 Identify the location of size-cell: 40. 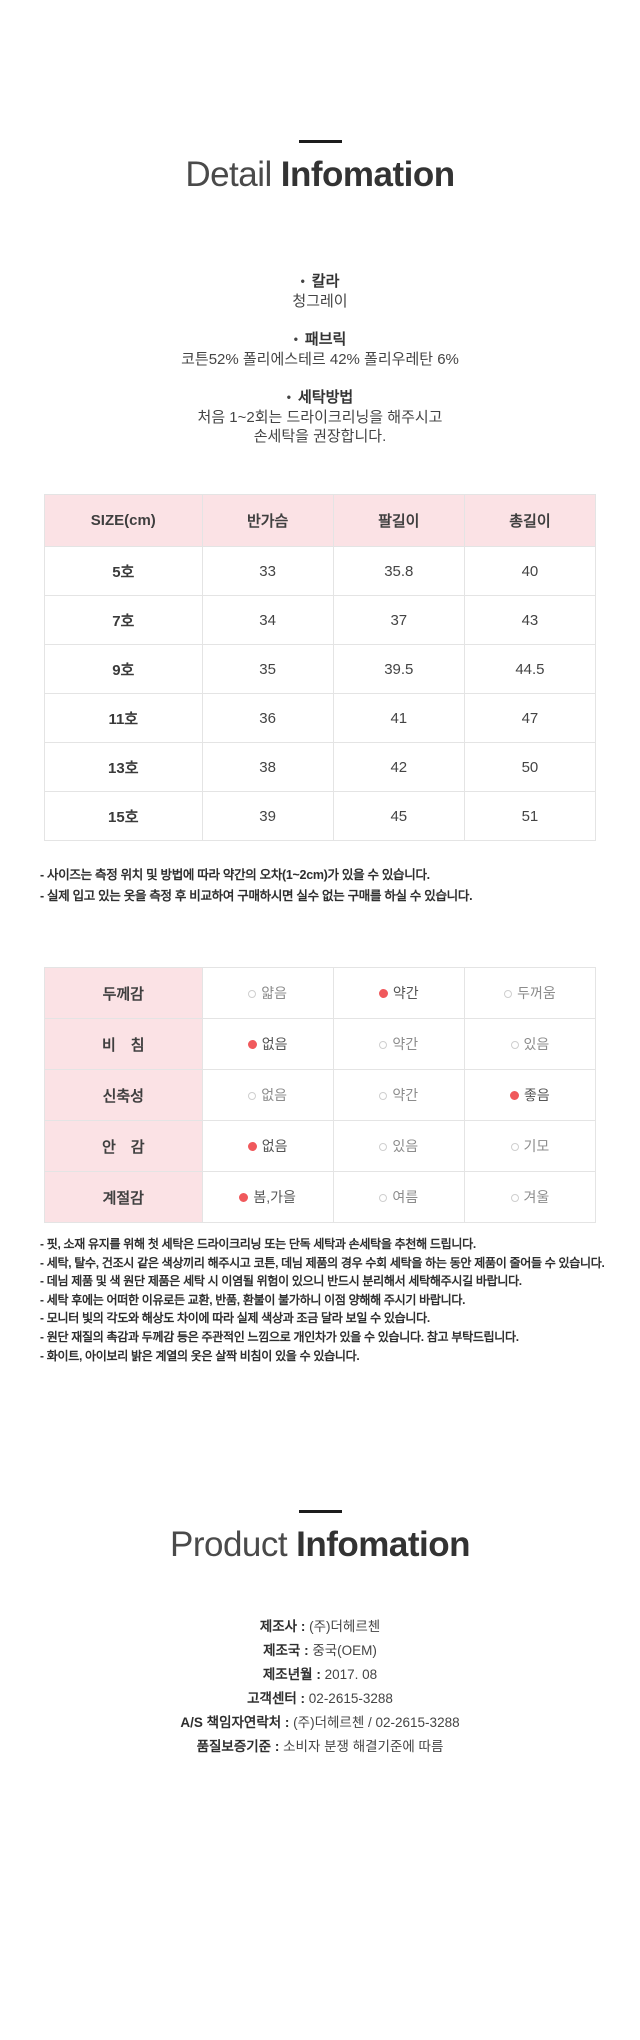
(530, 571).